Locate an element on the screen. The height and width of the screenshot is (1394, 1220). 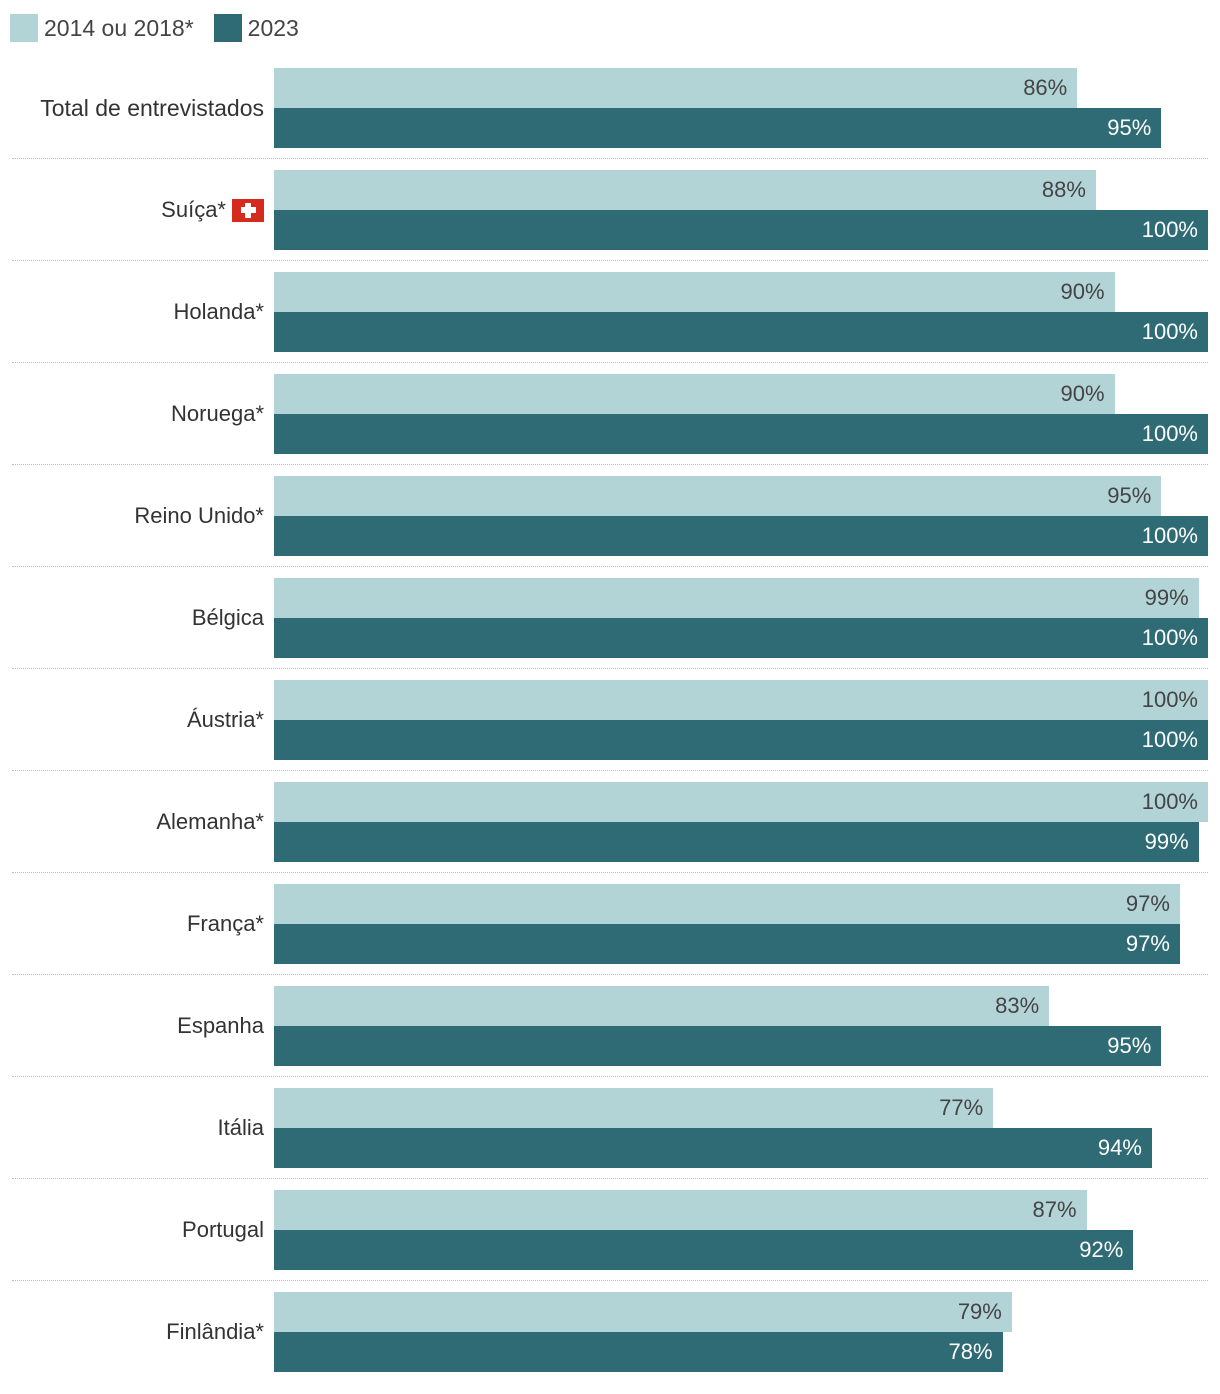
category-label-text: Holanda* is located at coordinates (218, 311).